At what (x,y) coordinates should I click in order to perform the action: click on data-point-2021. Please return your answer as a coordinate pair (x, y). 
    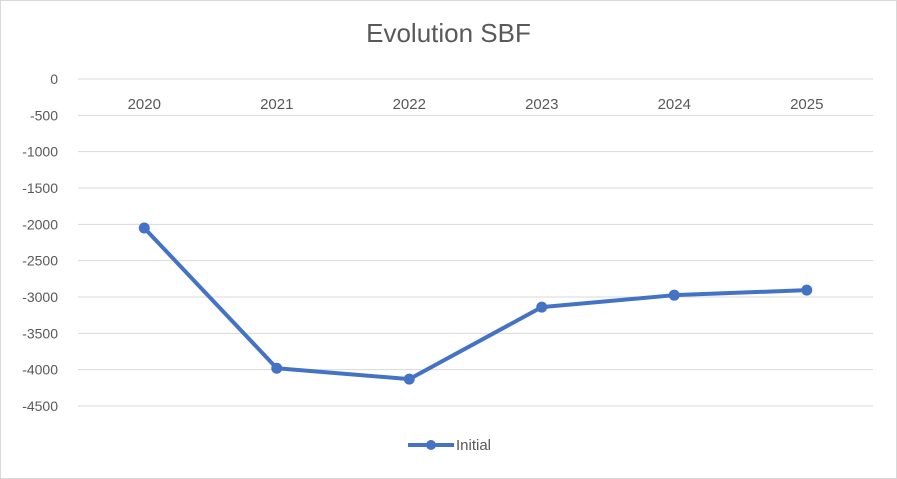
    Looking at the image, I should click on (277, 368).